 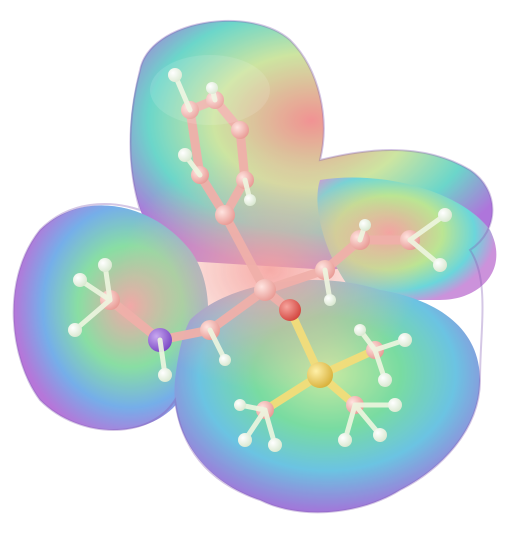 I want to click on surface-highlight, so click(x=210, y=90).